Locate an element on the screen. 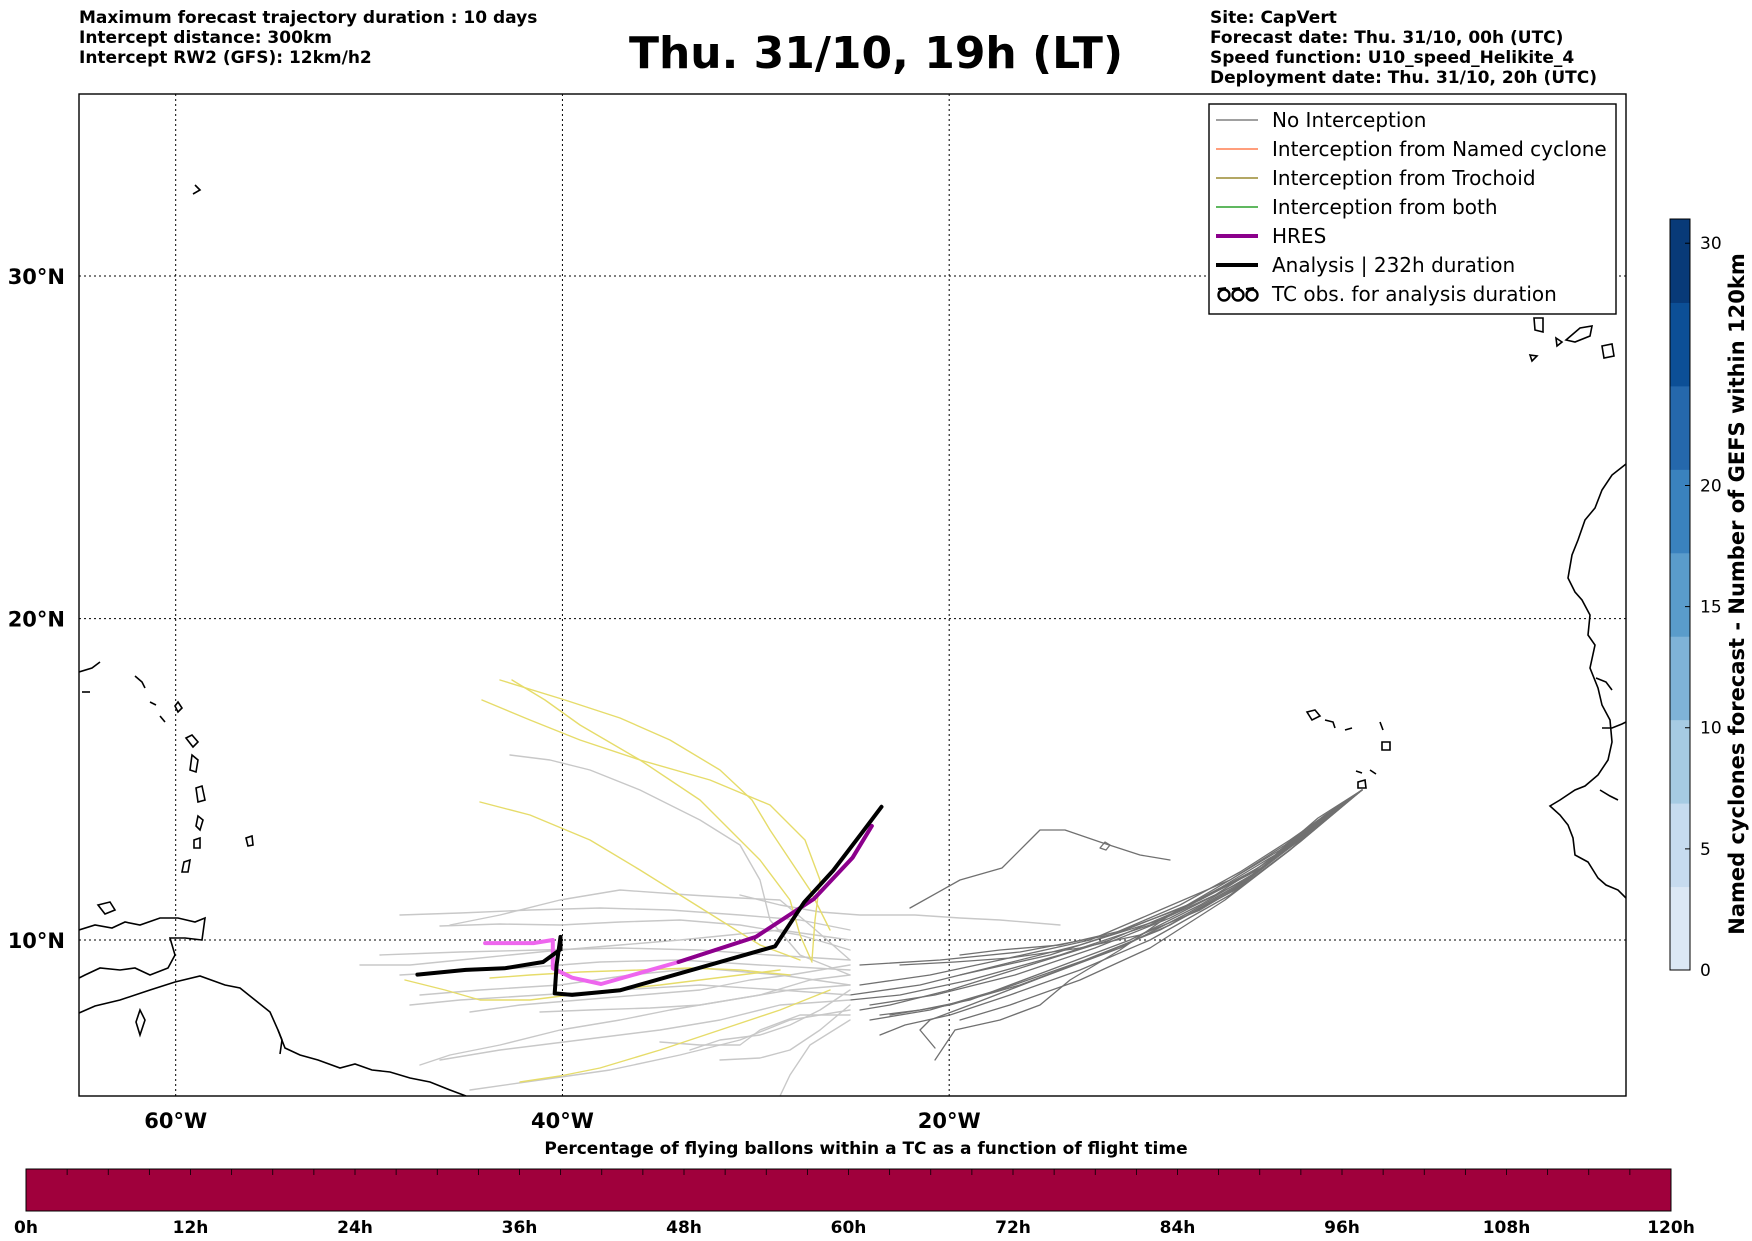 Image resolution: width=1752 pixels, height=1241 pixels. island-dominica is located at coordinates (194, 763).